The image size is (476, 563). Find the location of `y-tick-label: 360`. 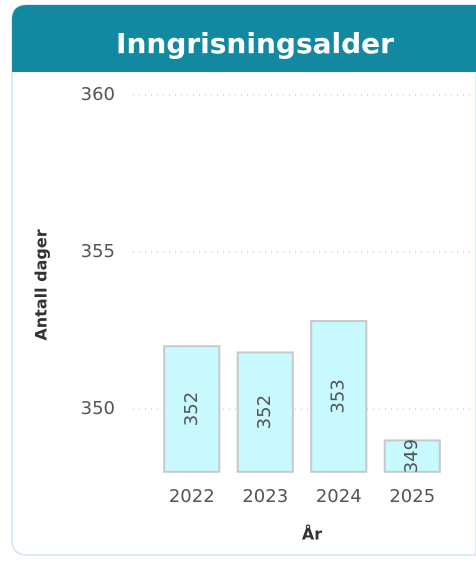

y-tick-label: 360 is located at coordinates (98, 94).